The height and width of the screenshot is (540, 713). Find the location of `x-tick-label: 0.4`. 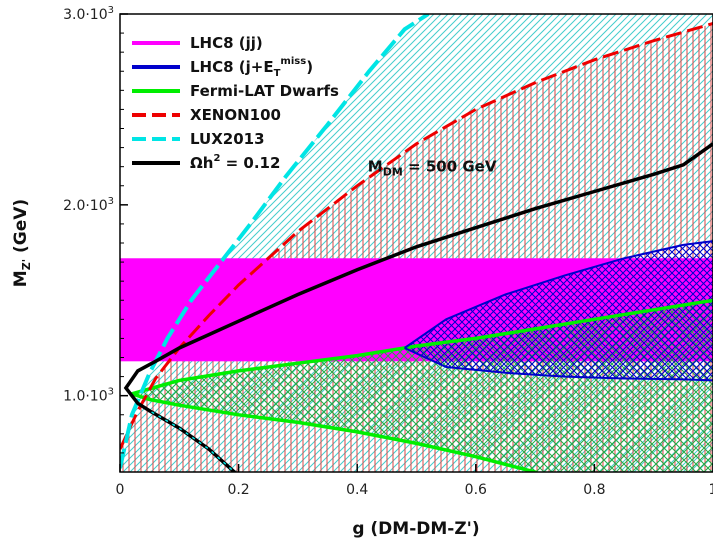

x-tick-label: 0.4 is located at coordinates (357, 490).